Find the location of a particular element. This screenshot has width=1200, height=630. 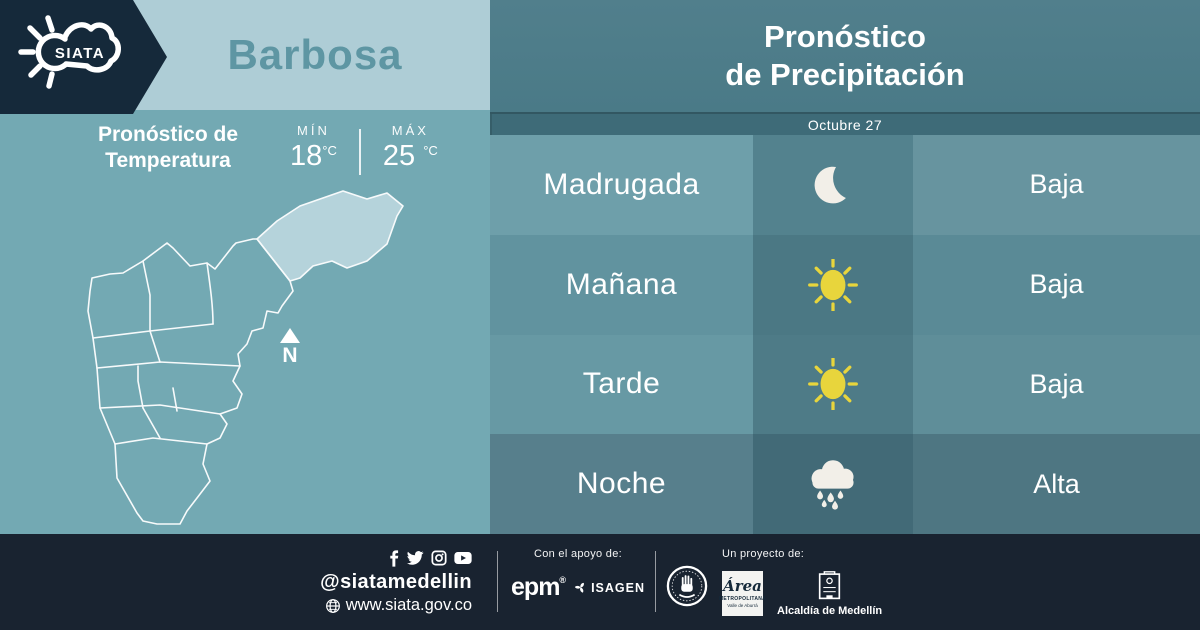

sun-cloud-icon is located at coordinates (69, 52).